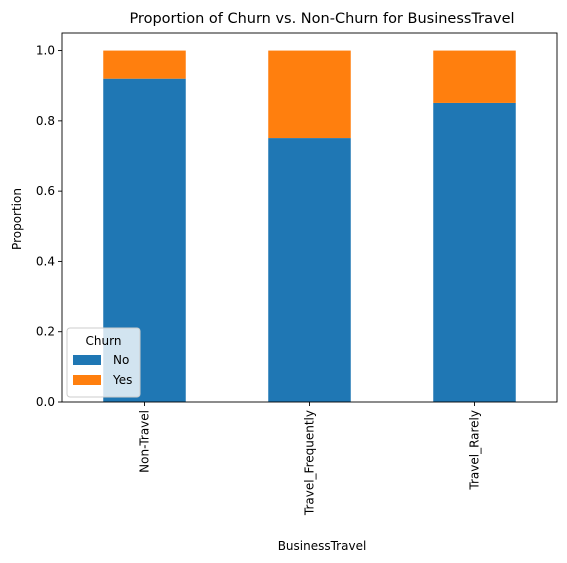  Describe the element at coordinates (309, 270) in the screenshot. I see `bar-travel_frequently-no` at that location.